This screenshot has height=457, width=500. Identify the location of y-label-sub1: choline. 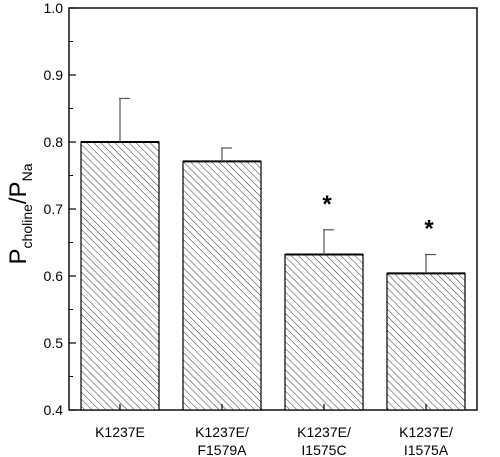
(27, 226).